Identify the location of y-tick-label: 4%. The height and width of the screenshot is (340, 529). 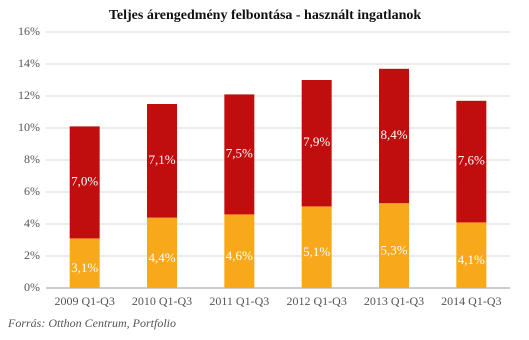
(32, 223).